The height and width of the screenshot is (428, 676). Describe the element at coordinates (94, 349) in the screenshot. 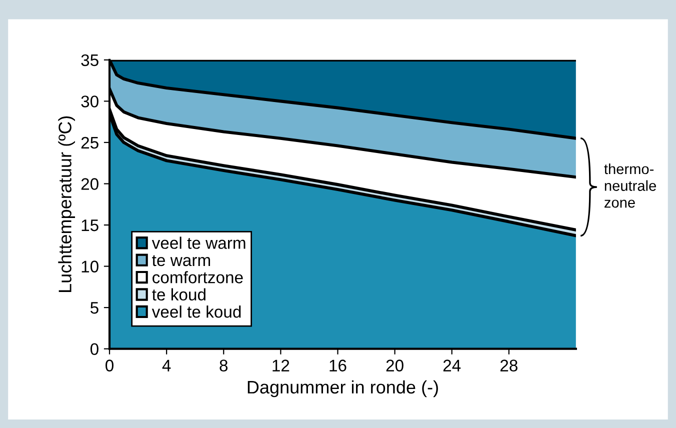

I see `y-tick-label: 0` at that location.